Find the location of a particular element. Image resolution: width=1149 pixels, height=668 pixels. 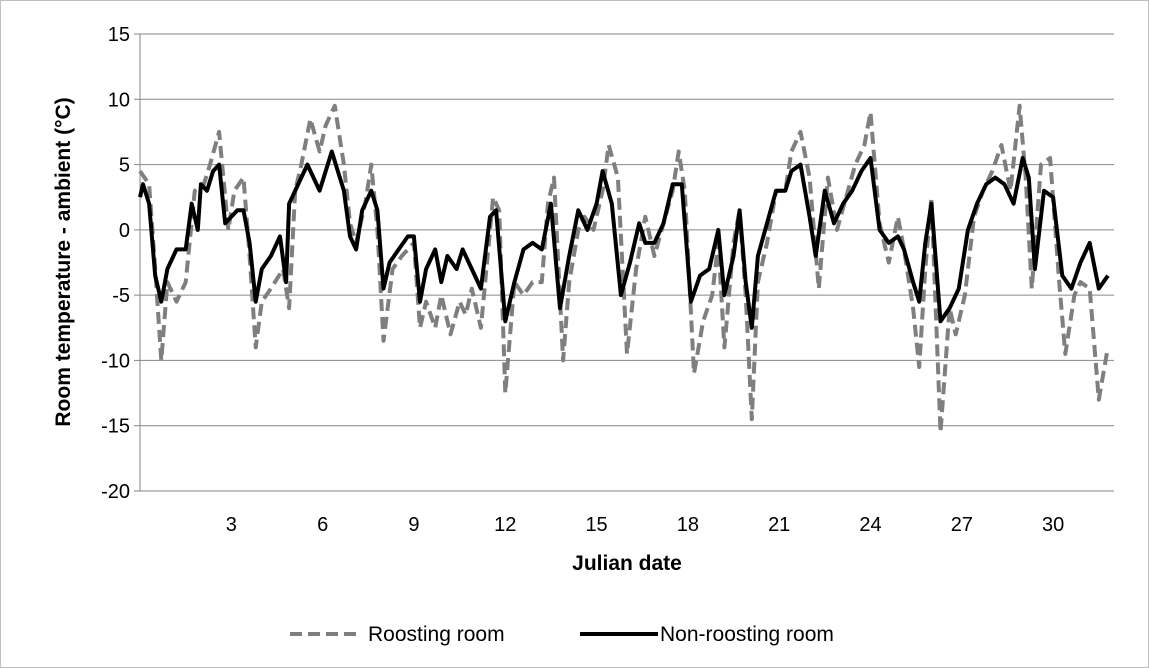

x-tick-label: 21 is located at coordinates (779, 525).